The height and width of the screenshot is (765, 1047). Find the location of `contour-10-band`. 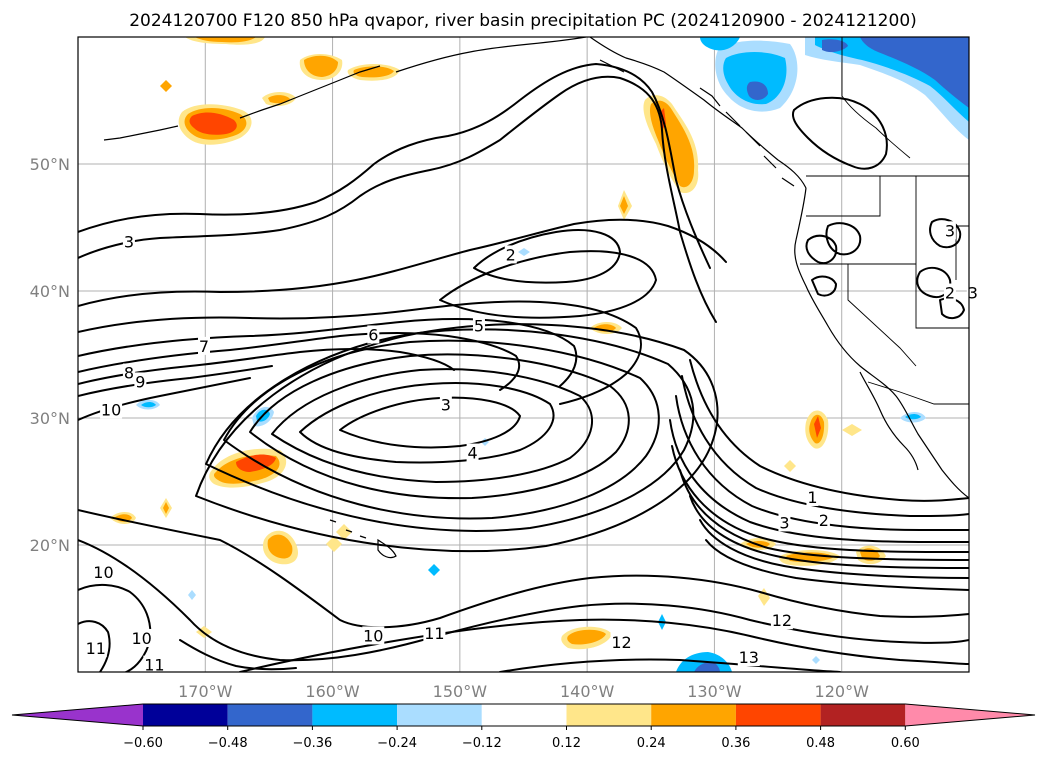

contour-10-band is located at coordinates (523, 569).